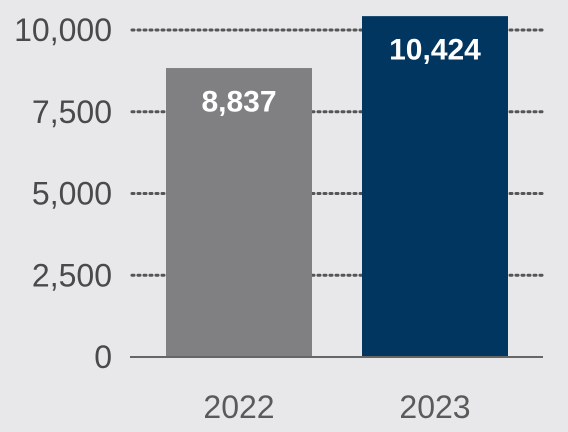 This screenshot has height=432, width=568. Describe the element at coordinates (63, 30) in the screenshot. I see `y-tick-label: 10,000` at that location.